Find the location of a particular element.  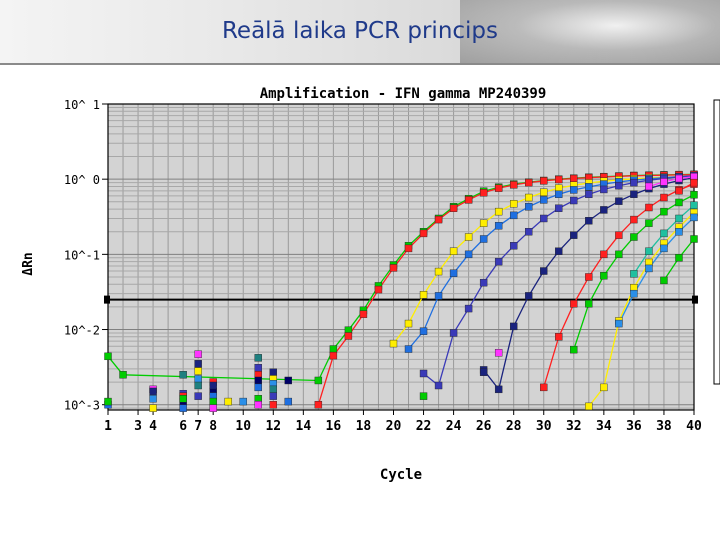

x-tick-label: 40 is located at coordinates (694, 426).